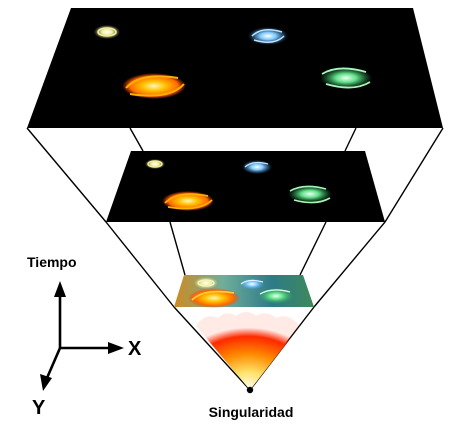 This screenshot has height=428, width=461. I want to click on slice-early-universe, so click(244, 291).